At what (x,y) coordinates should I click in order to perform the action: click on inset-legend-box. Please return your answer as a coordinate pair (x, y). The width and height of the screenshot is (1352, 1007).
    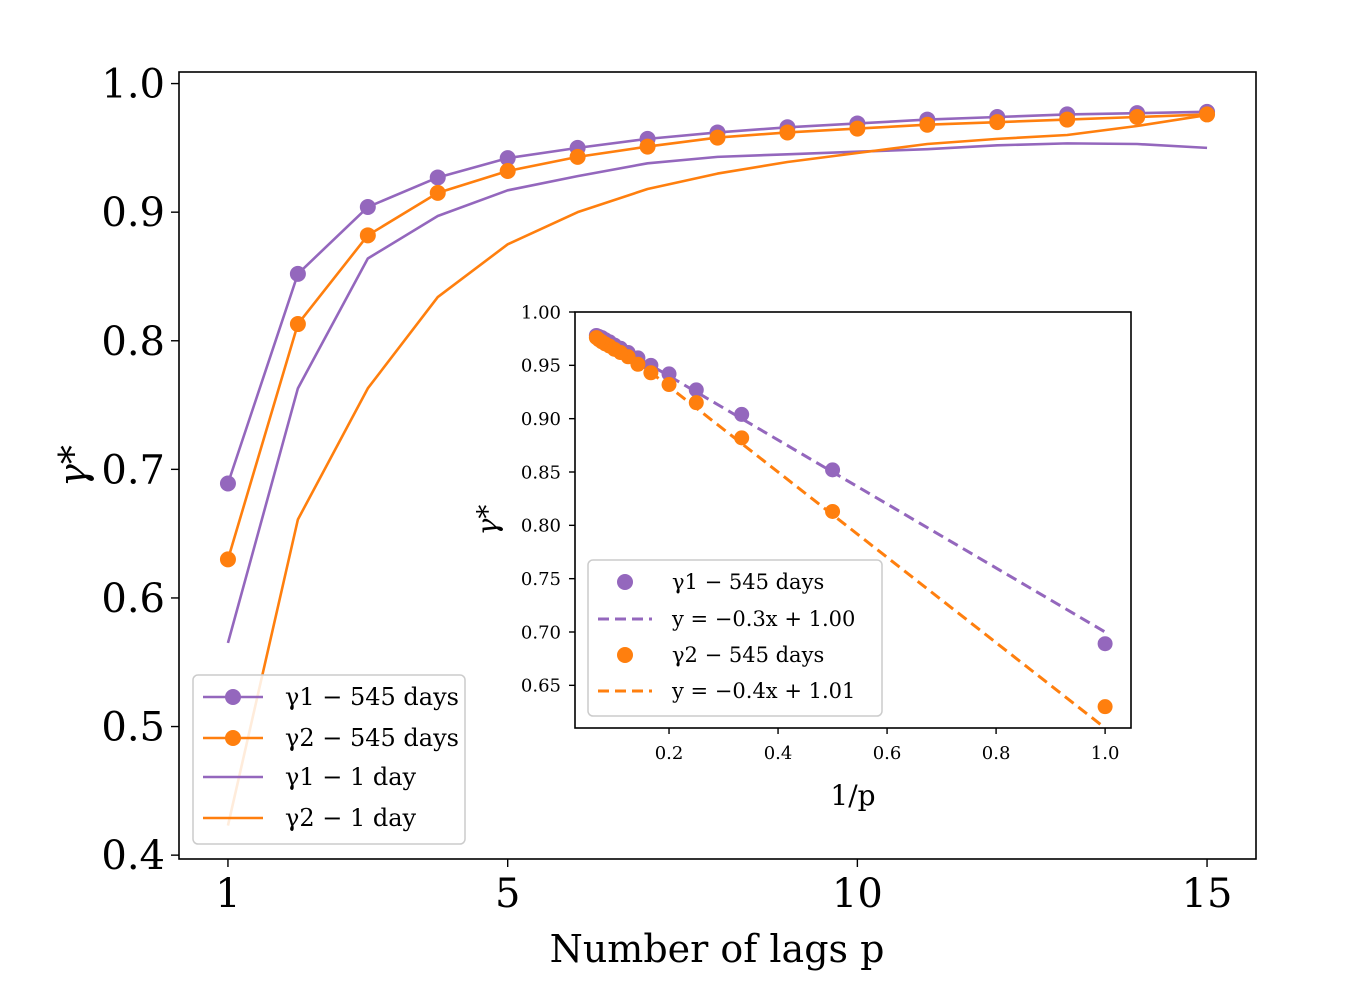
    Looking at the image, I should click on (735, 638).